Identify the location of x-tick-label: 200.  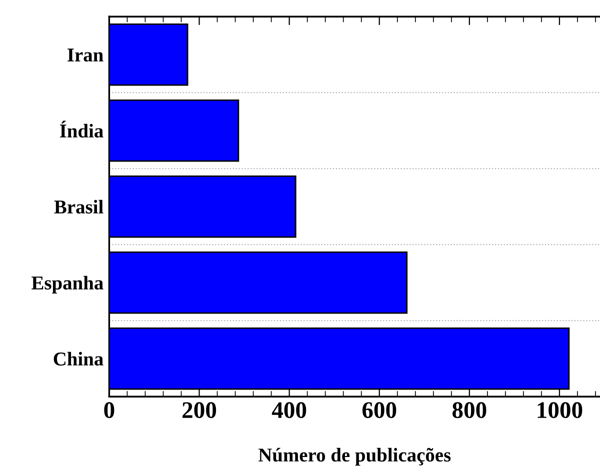
(199, 410).